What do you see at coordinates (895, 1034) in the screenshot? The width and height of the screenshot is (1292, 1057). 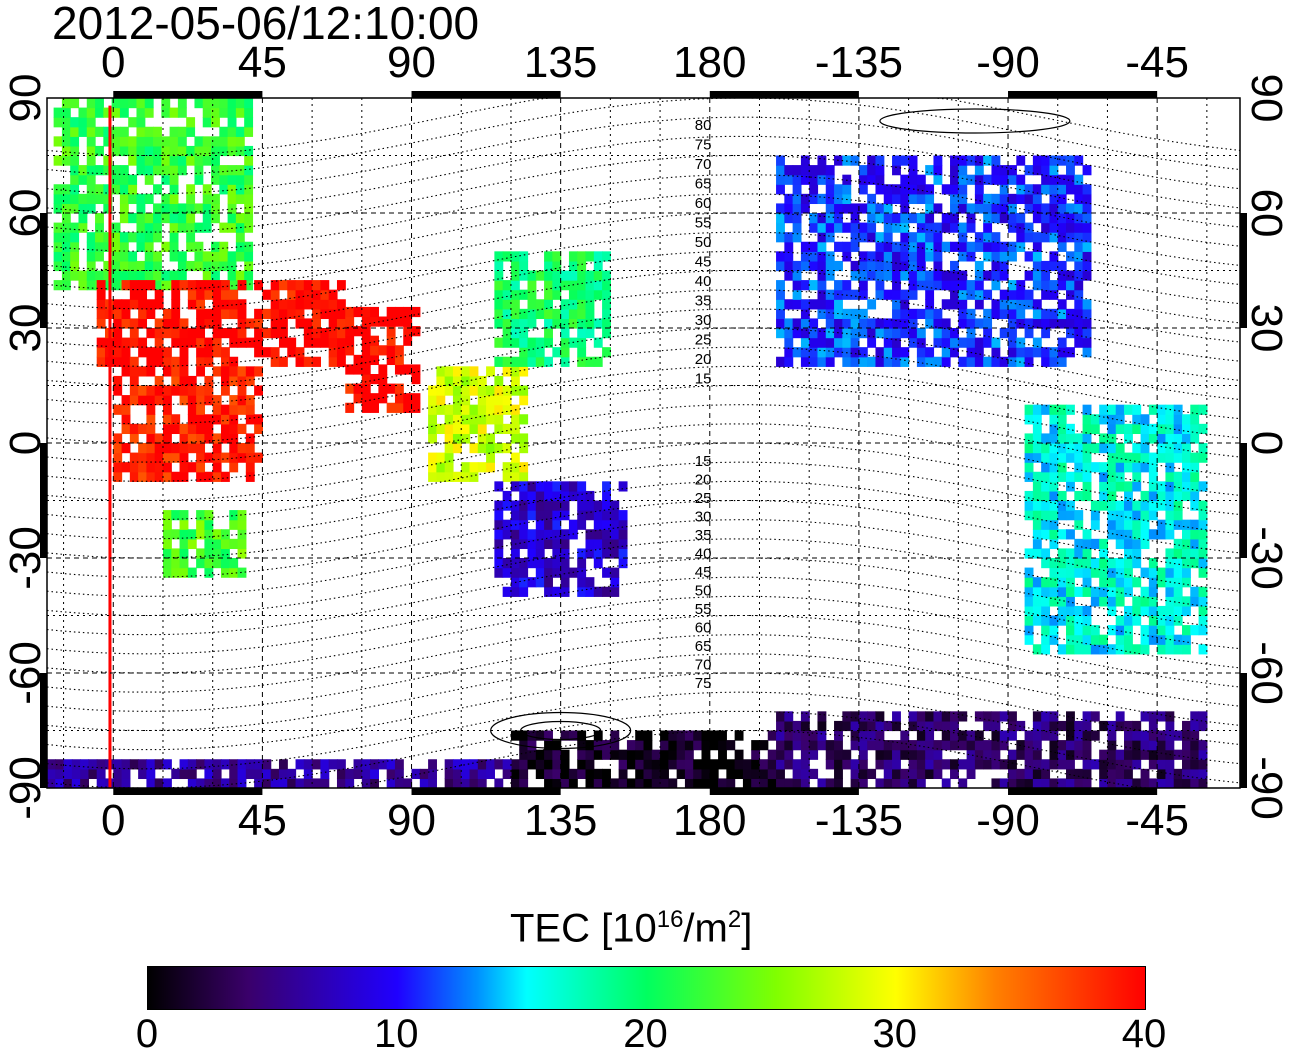 I see `cb-tick-label: 30` at bounding box center [895, 1034].